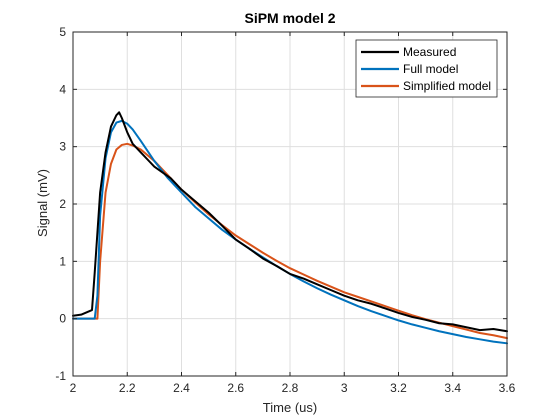 The height and width of the screenshot is (420, 560). Describe the element at coordinates (452, 388) in the screenshot. I see `x-tick-label: 3.4` at that location.